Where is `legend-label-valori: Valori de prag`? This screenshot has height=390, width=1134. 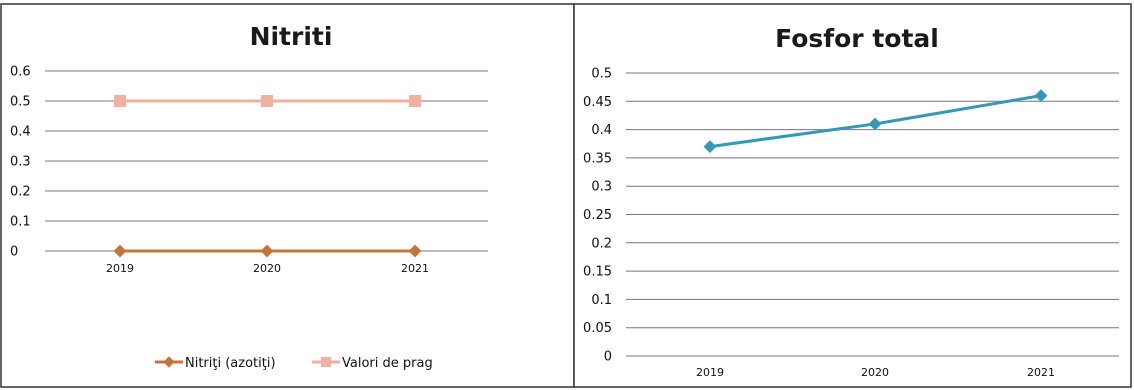
legend-label-valori: Valori de prag is located at coordinates (387, 363).